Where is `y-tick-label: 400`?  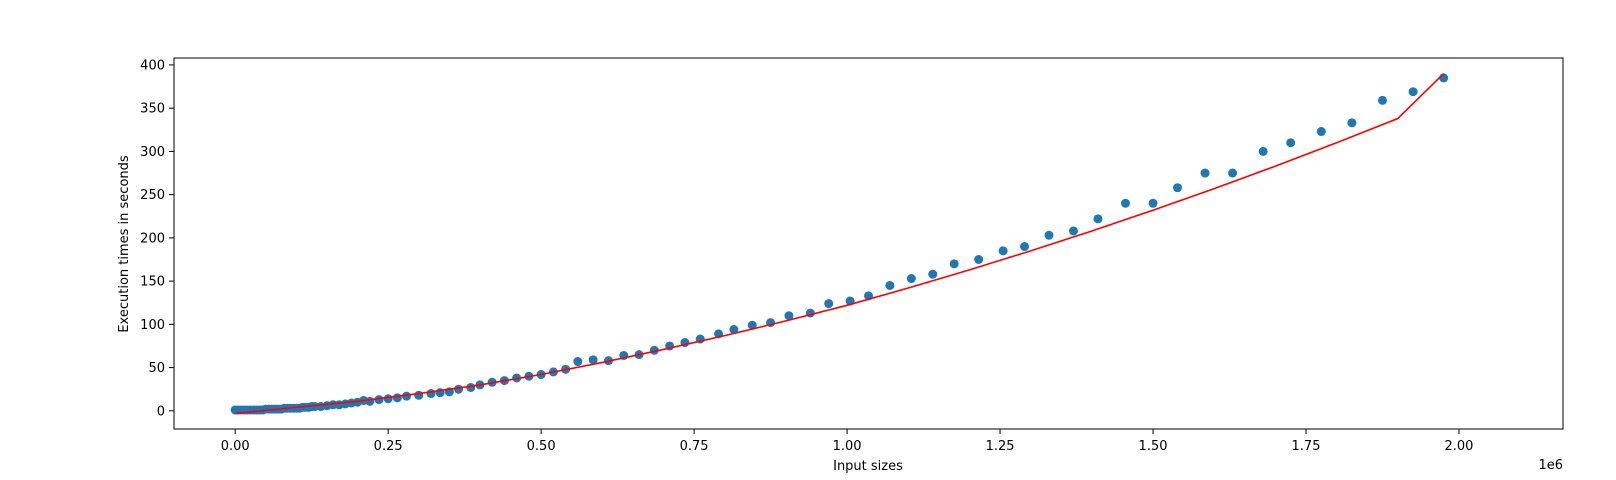 y-tick-label: 400 is located at coordinates (152, 65).